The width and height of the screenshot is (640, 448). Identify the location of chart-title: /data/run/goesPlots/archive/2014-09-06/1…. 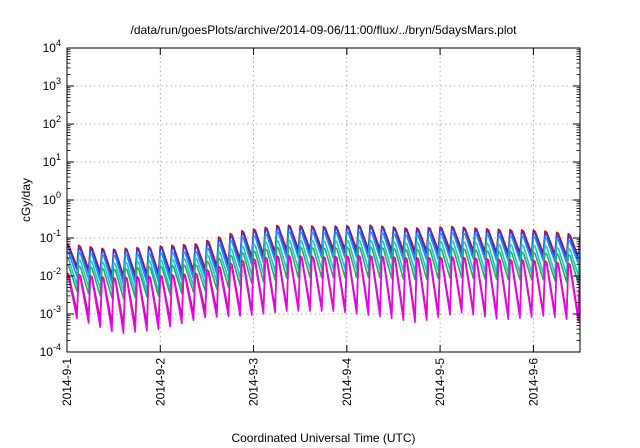
(324, 30).